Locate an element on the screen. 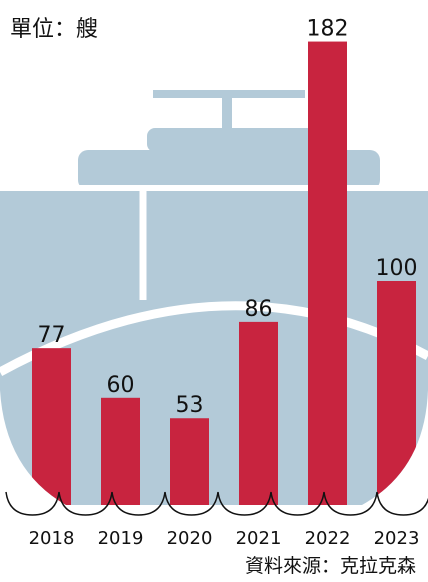  value-label: 182 is located at coordinates (328, 29).